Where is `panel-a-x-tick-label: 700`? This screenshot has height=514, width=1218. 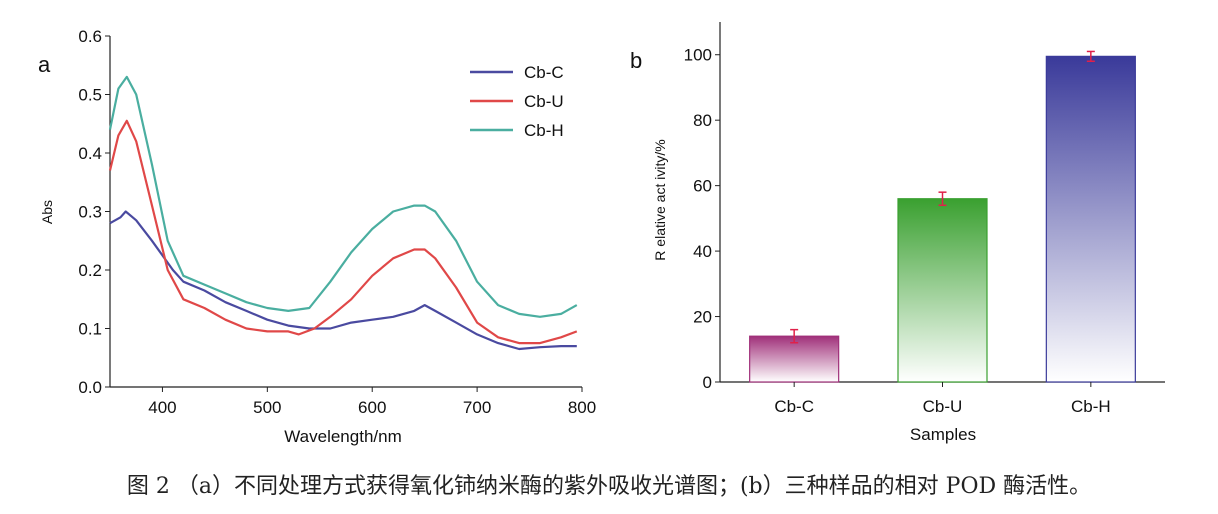
panel-a-x-tick-label: 700 is located at coordinates (477, 407).